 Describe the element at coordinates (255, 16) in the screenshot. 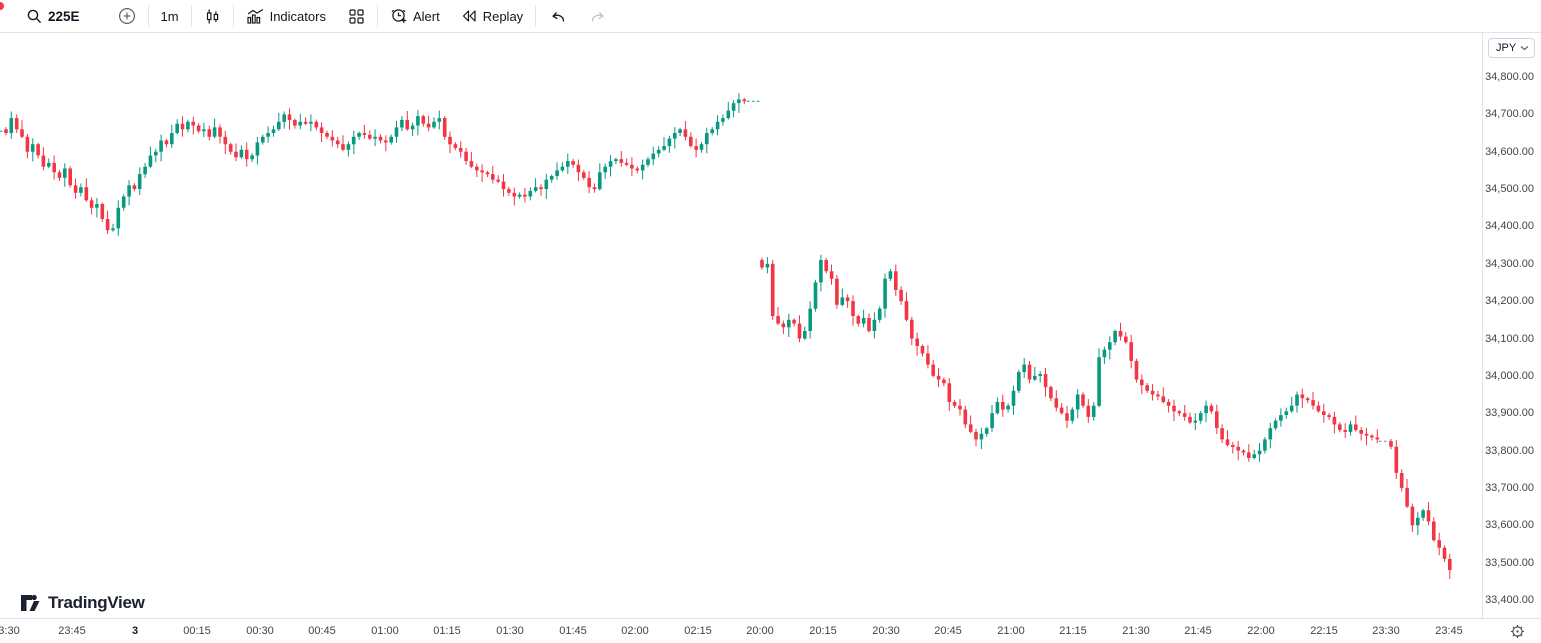

I see `indicators-icon` at that location.